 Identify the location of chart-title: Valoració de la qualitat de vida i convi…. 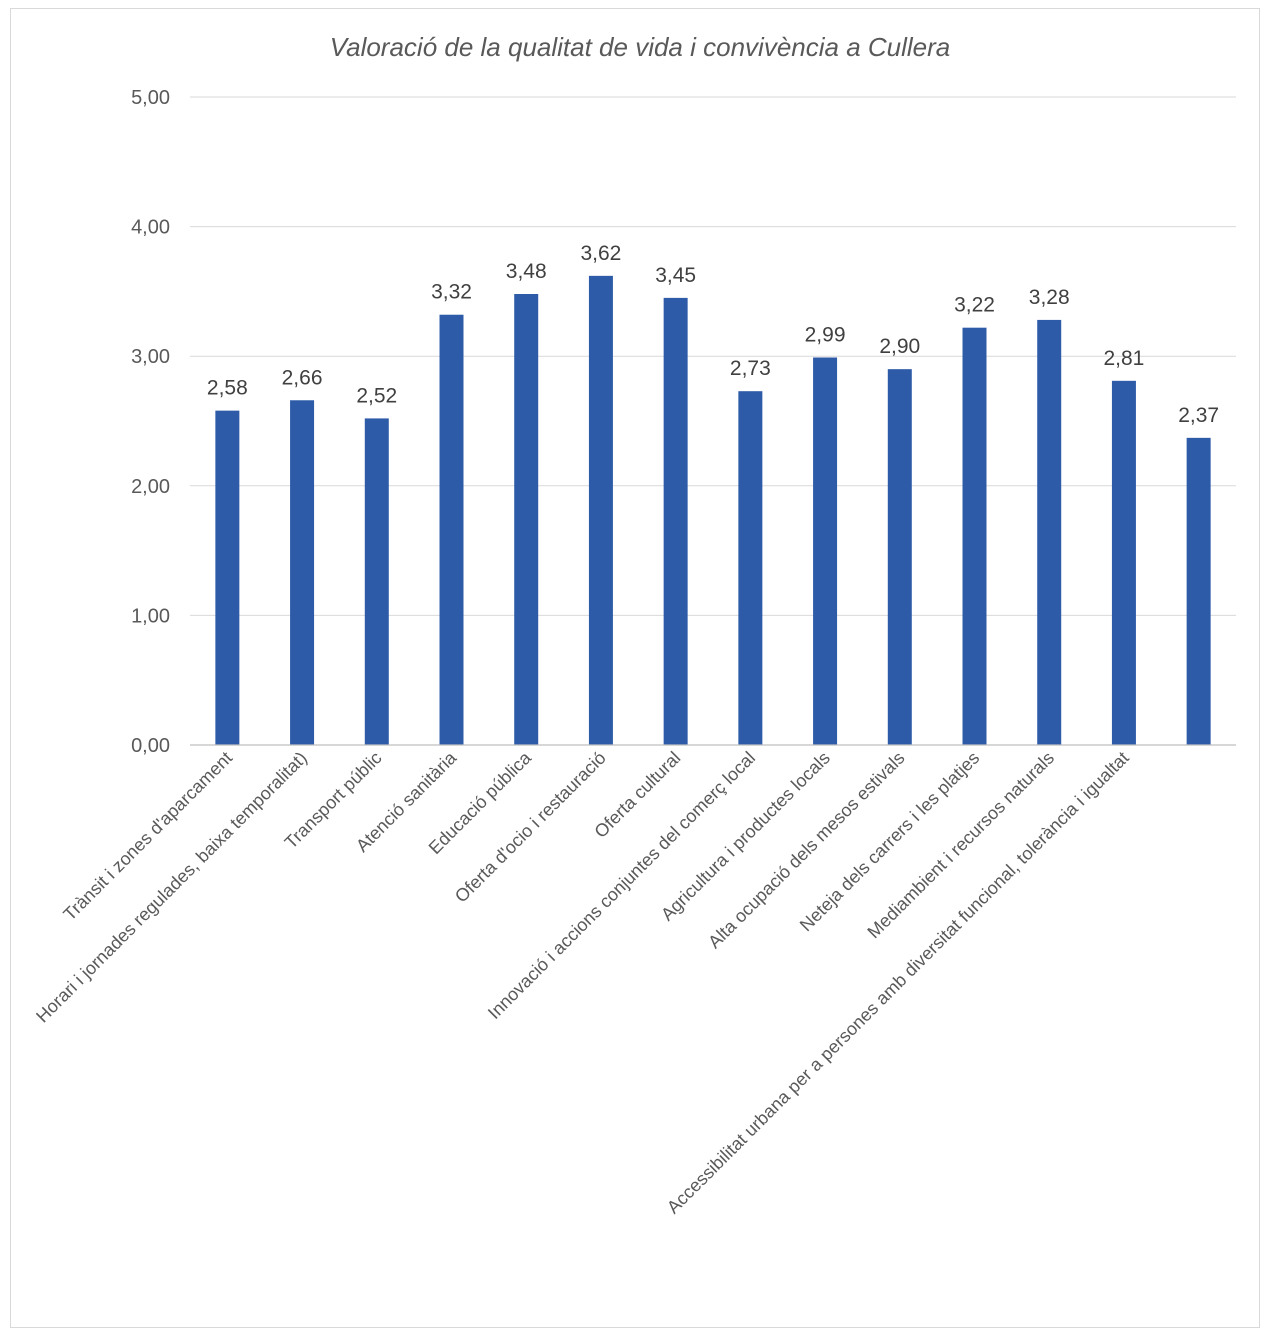
(640, 47).